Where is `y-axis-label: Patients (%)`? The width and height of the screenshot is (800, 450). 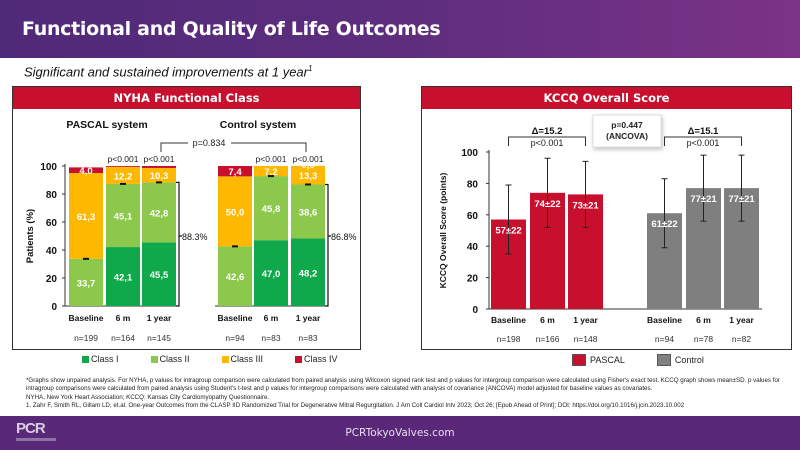 y-axis-label: Patients (%) is located at coordinates (30, 236).